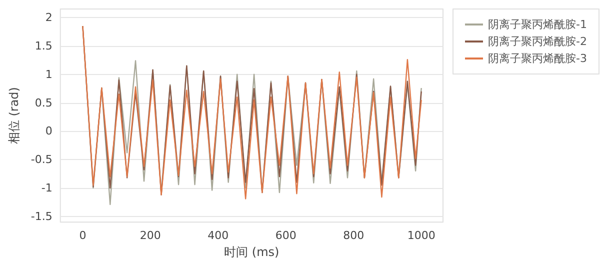 The width and height of the screenshot is (600, 263). Describe the element at coordinates (43, 45) in the screenshot. I see `y-tick-label: 1.5` at that location.